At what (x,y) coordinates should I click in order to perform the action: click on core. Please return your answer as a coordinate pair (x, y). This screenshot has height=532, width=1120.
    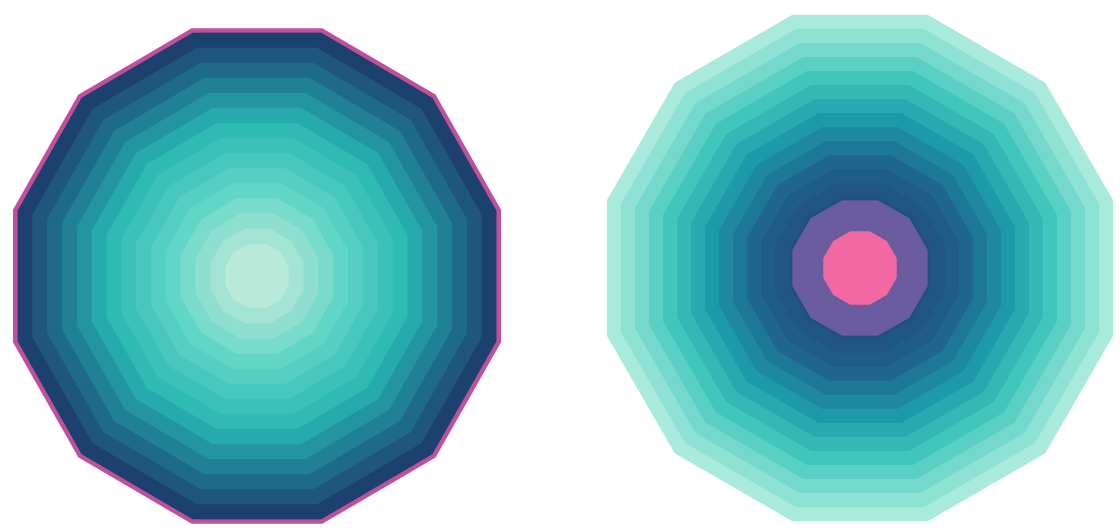
    Looking at the image, I should click on (860, 268).